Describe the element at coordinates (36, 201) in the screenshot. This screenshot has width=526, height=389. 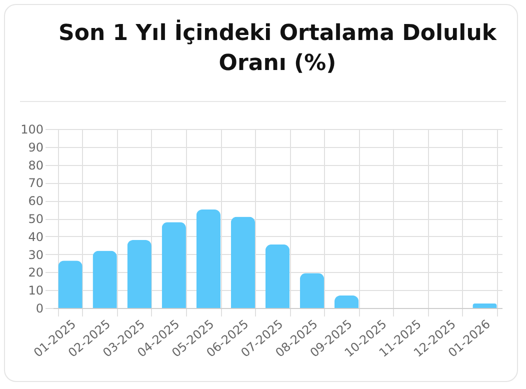
I see `y-tick-label: 60` at that location.